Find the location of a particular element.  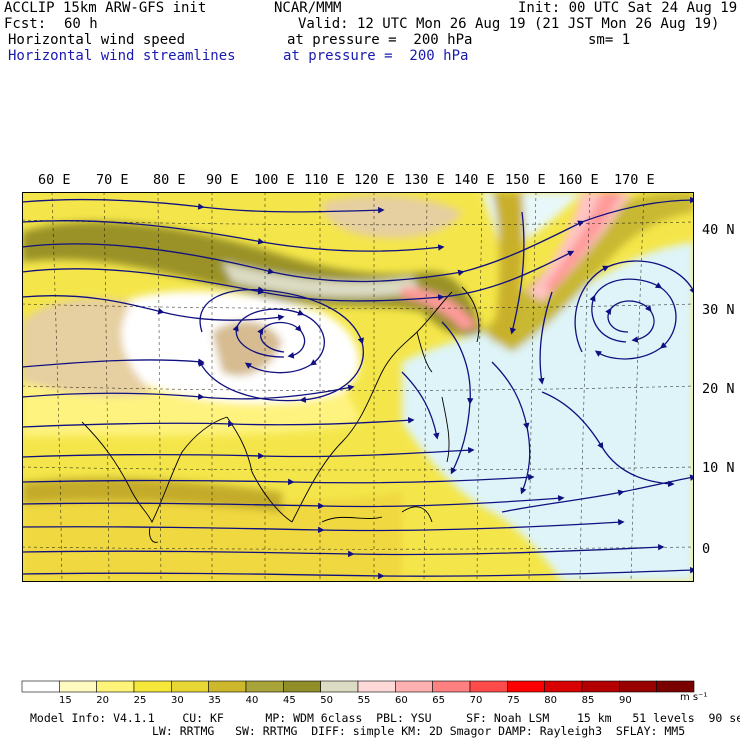

colorbar-tick-label: 65 is located at coordinates (438, 700).